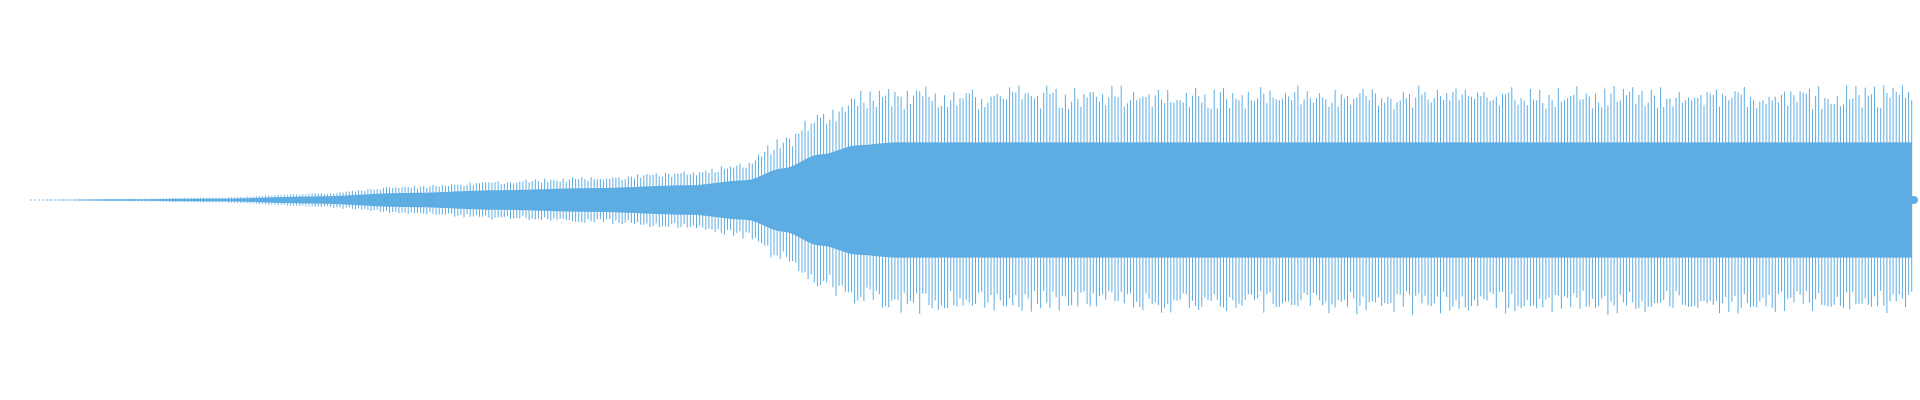  What do you see at coordinates (1914, 200) in the screenshot?
I see `waveform-end-marker` at bounding box center [1914, 200].